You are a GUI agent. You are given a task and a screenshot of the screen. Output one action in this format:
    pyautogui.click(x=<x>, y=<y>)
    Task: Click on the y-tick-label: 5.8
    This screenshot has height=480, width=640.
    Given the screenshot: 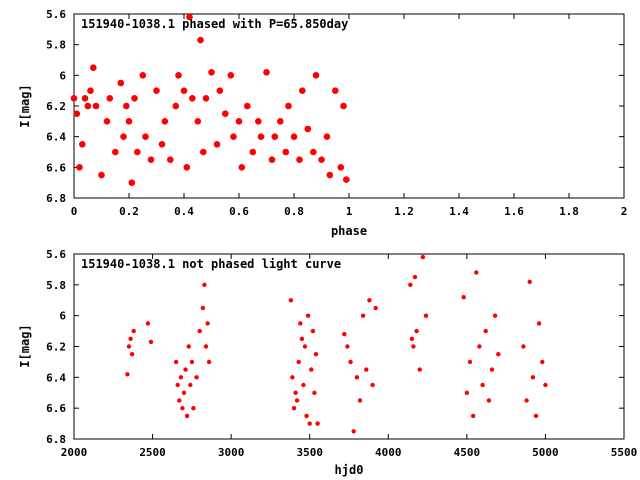 What is the action you would take?
    pyautogui.click(x=56, y=45)
    